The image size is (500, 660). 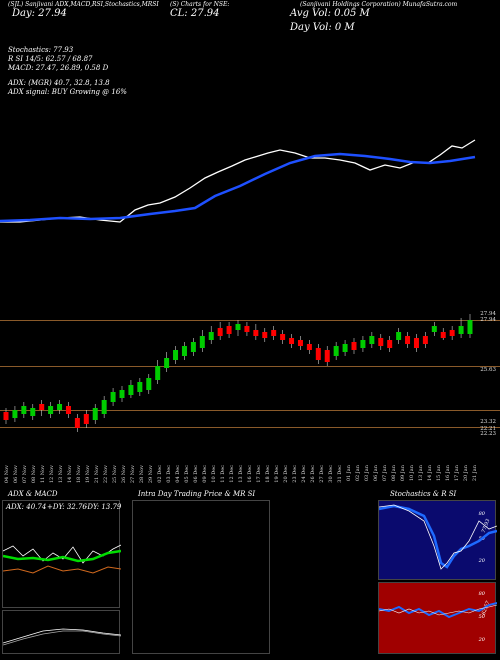 What do you see at coordinates (151, 474) in the screenshot?
I see `x-axis-date-label: 29 Nov` at bounding box center [151, 474].